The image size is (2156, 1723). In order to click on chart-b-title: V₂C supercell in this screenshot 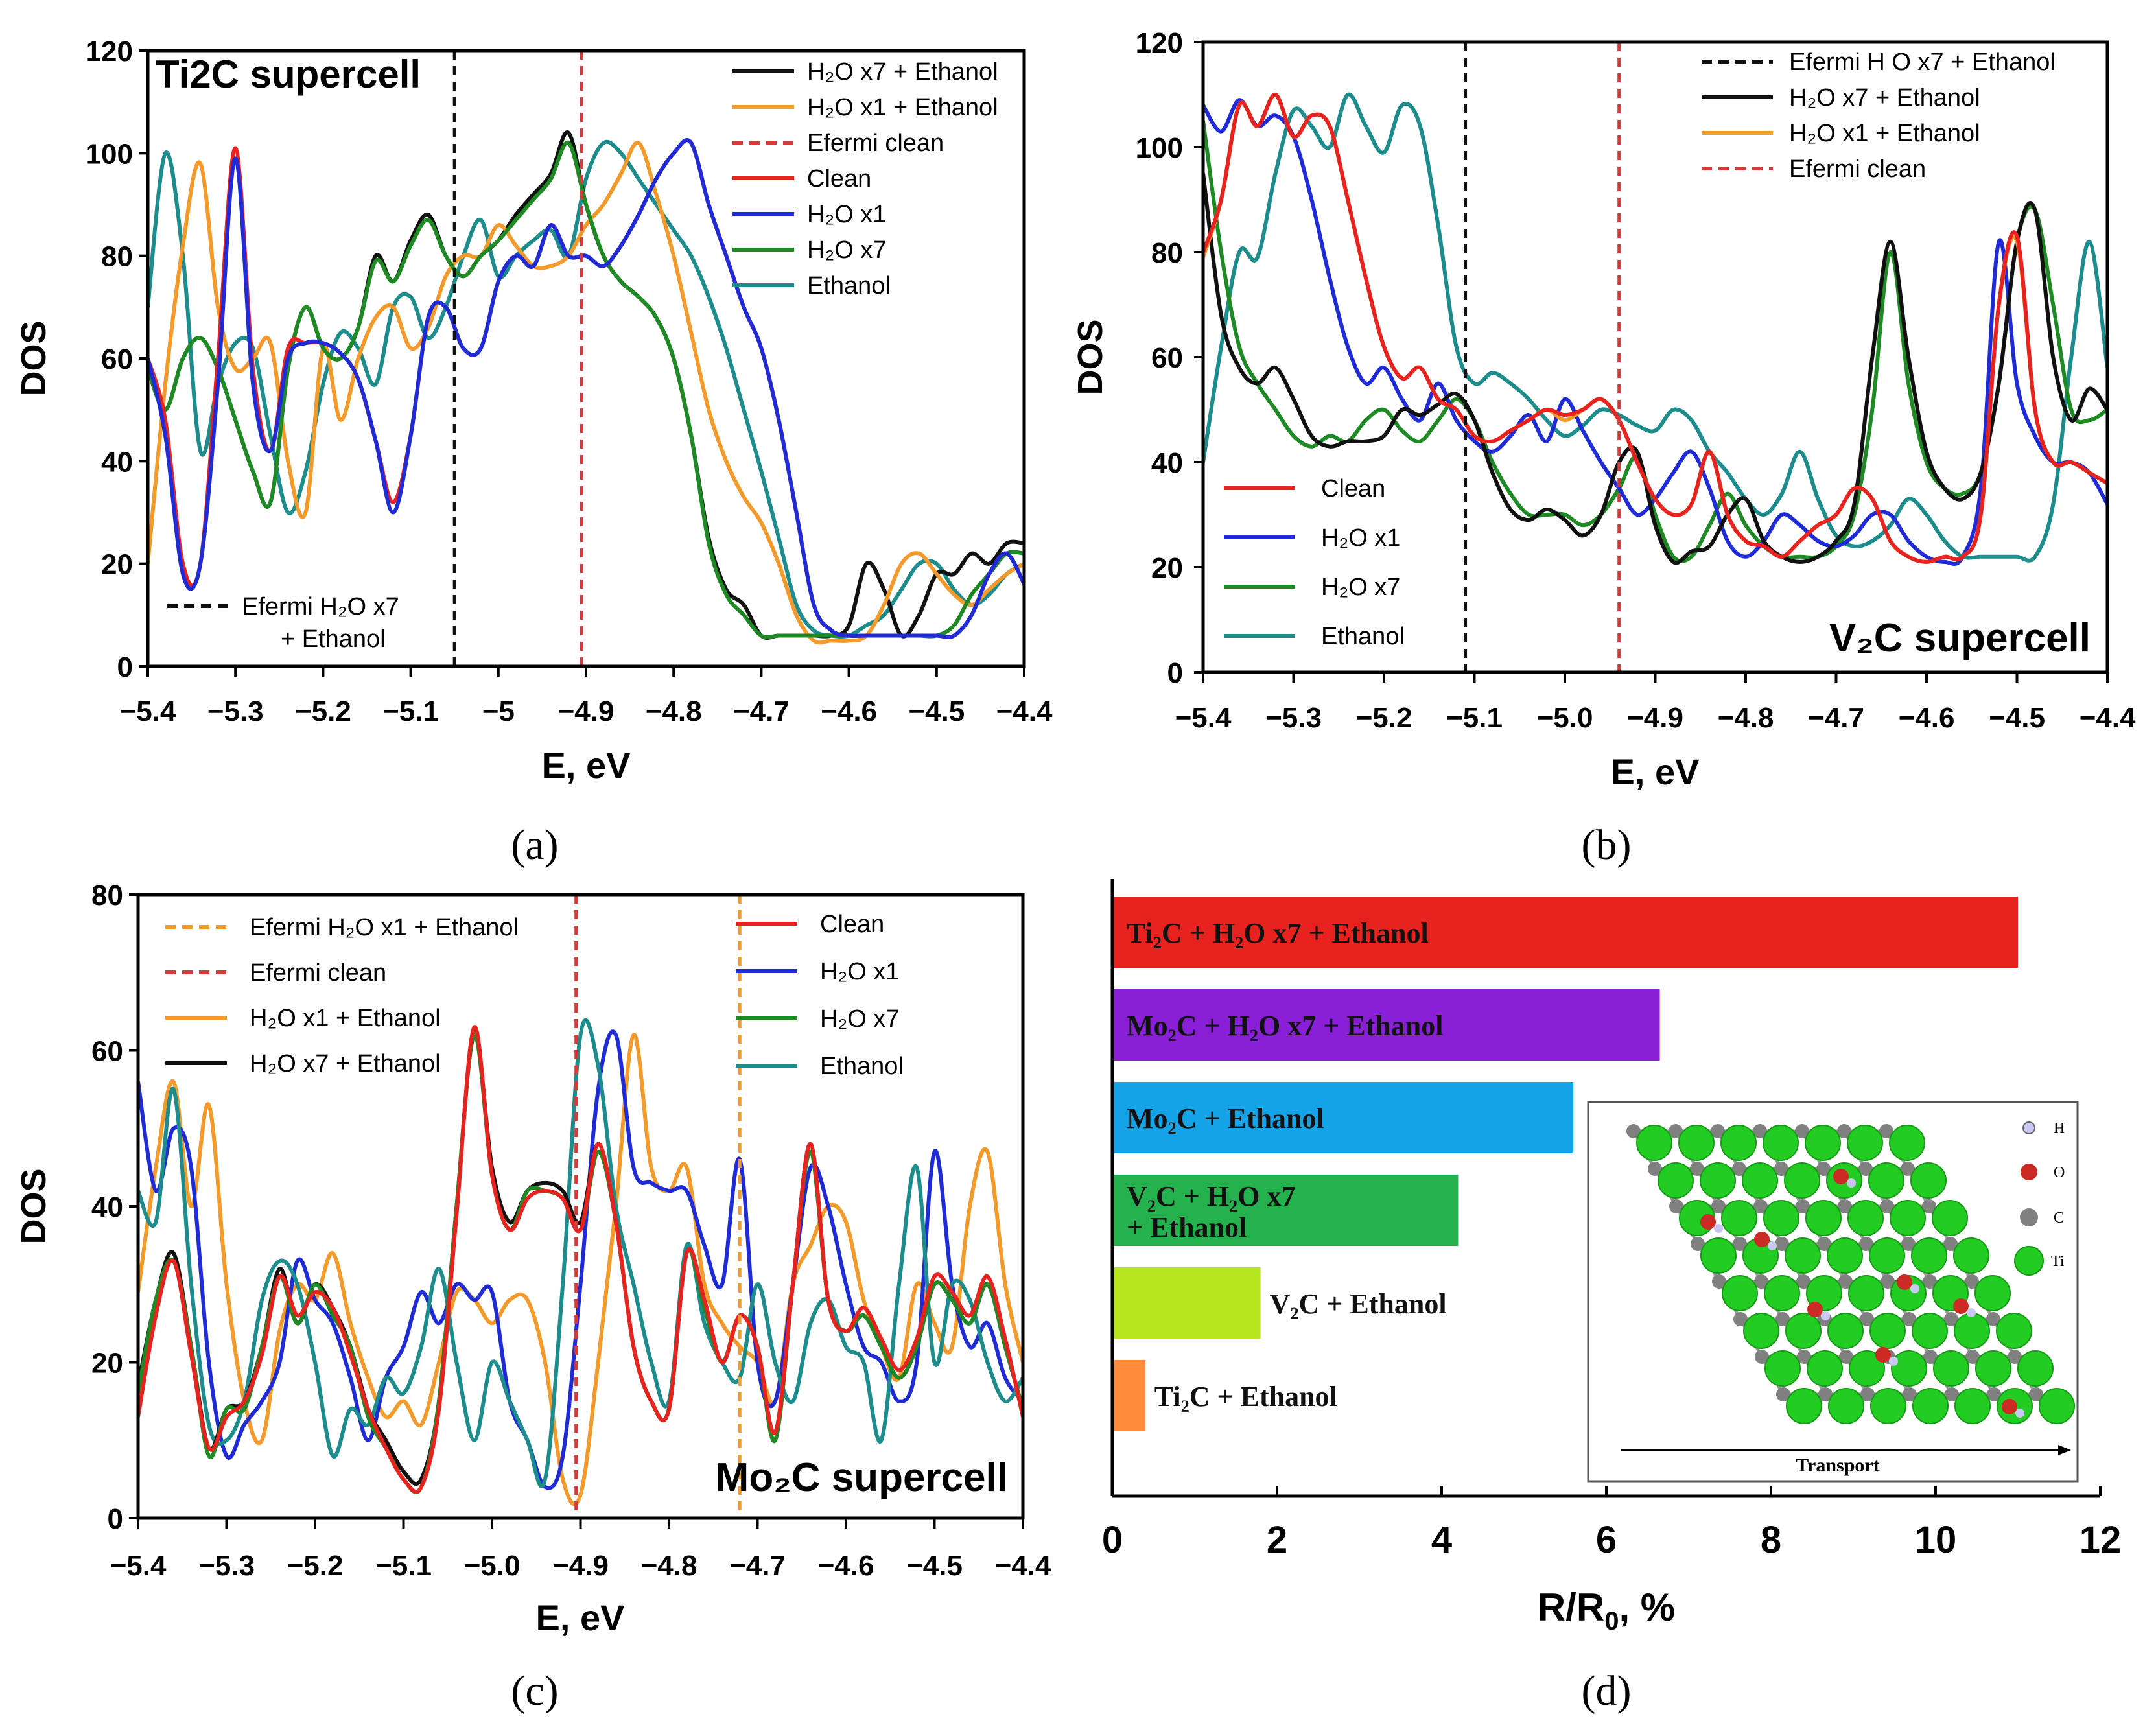, I will do `click(1960, 638)`.